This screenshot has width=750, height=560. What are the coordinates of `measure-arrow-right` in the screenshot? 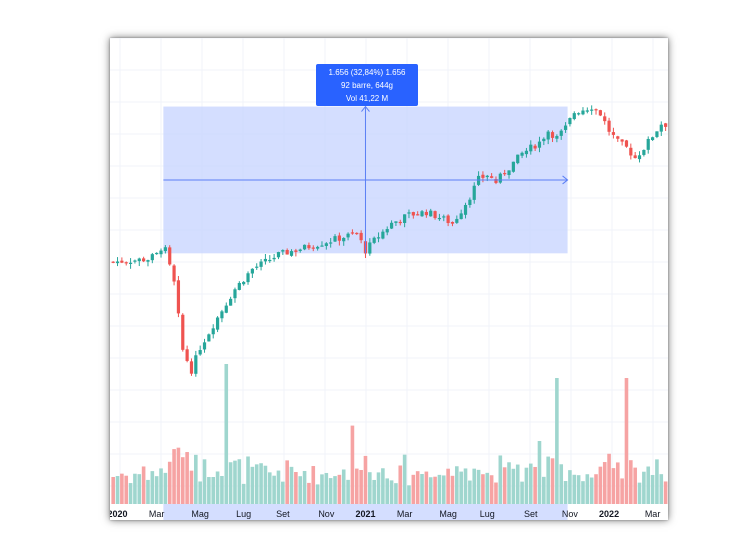 It's located at (565, 180).